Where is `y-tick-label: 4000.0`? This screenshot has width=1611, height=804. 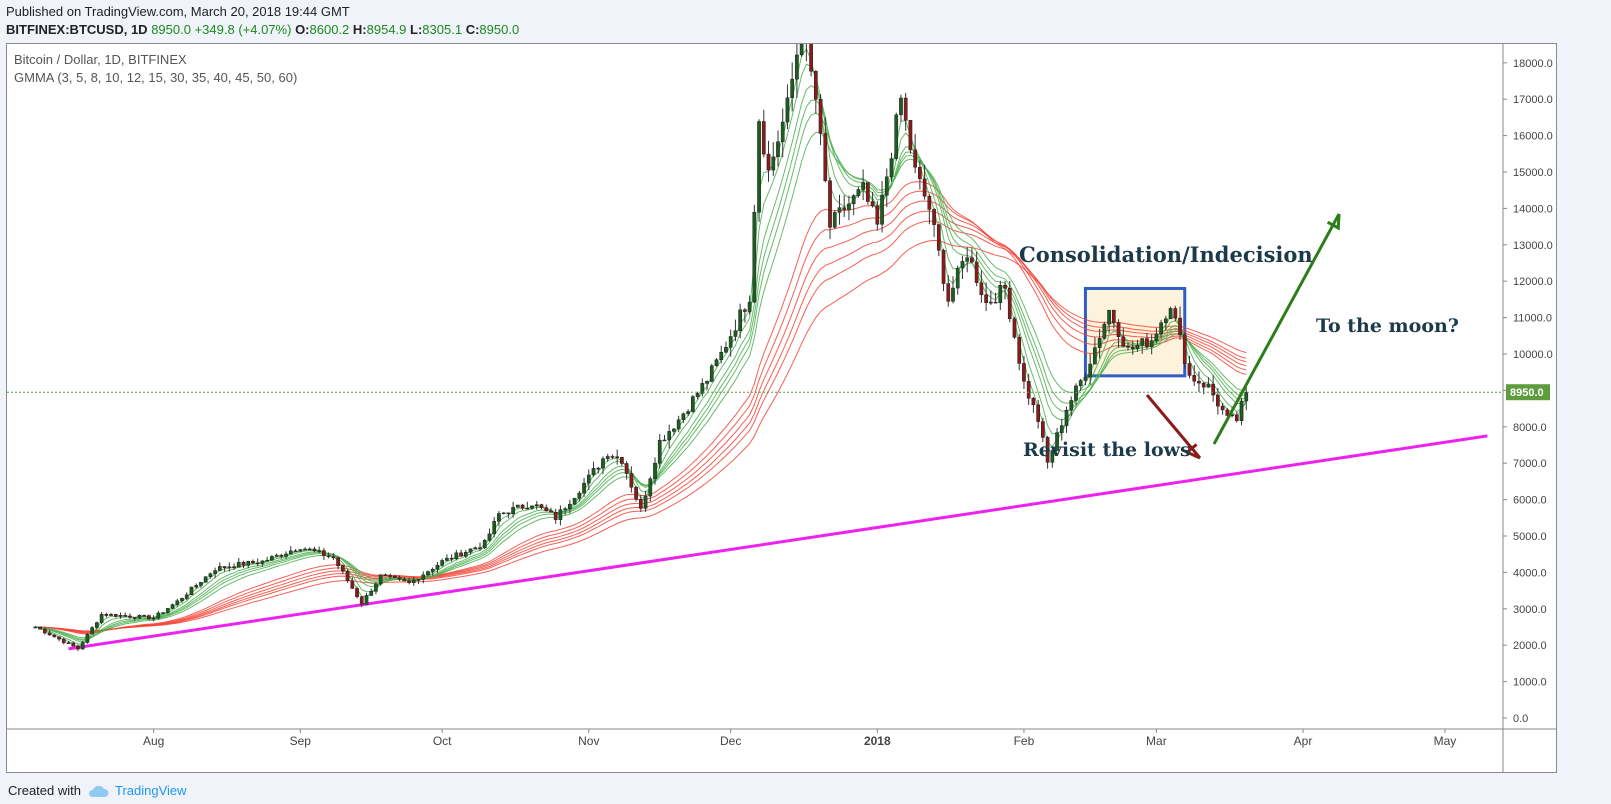 y-tick-label: 4000.0 is located at coordinates (1530, 573).